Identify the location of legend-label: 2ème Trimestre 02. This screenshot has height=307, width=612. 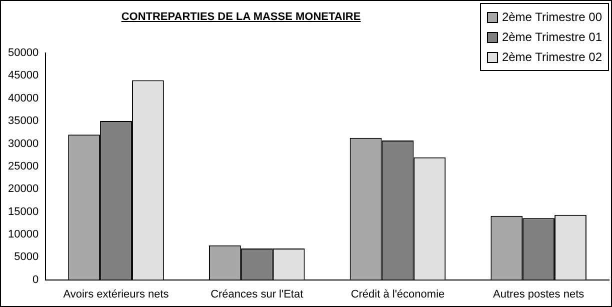
(552, 57).